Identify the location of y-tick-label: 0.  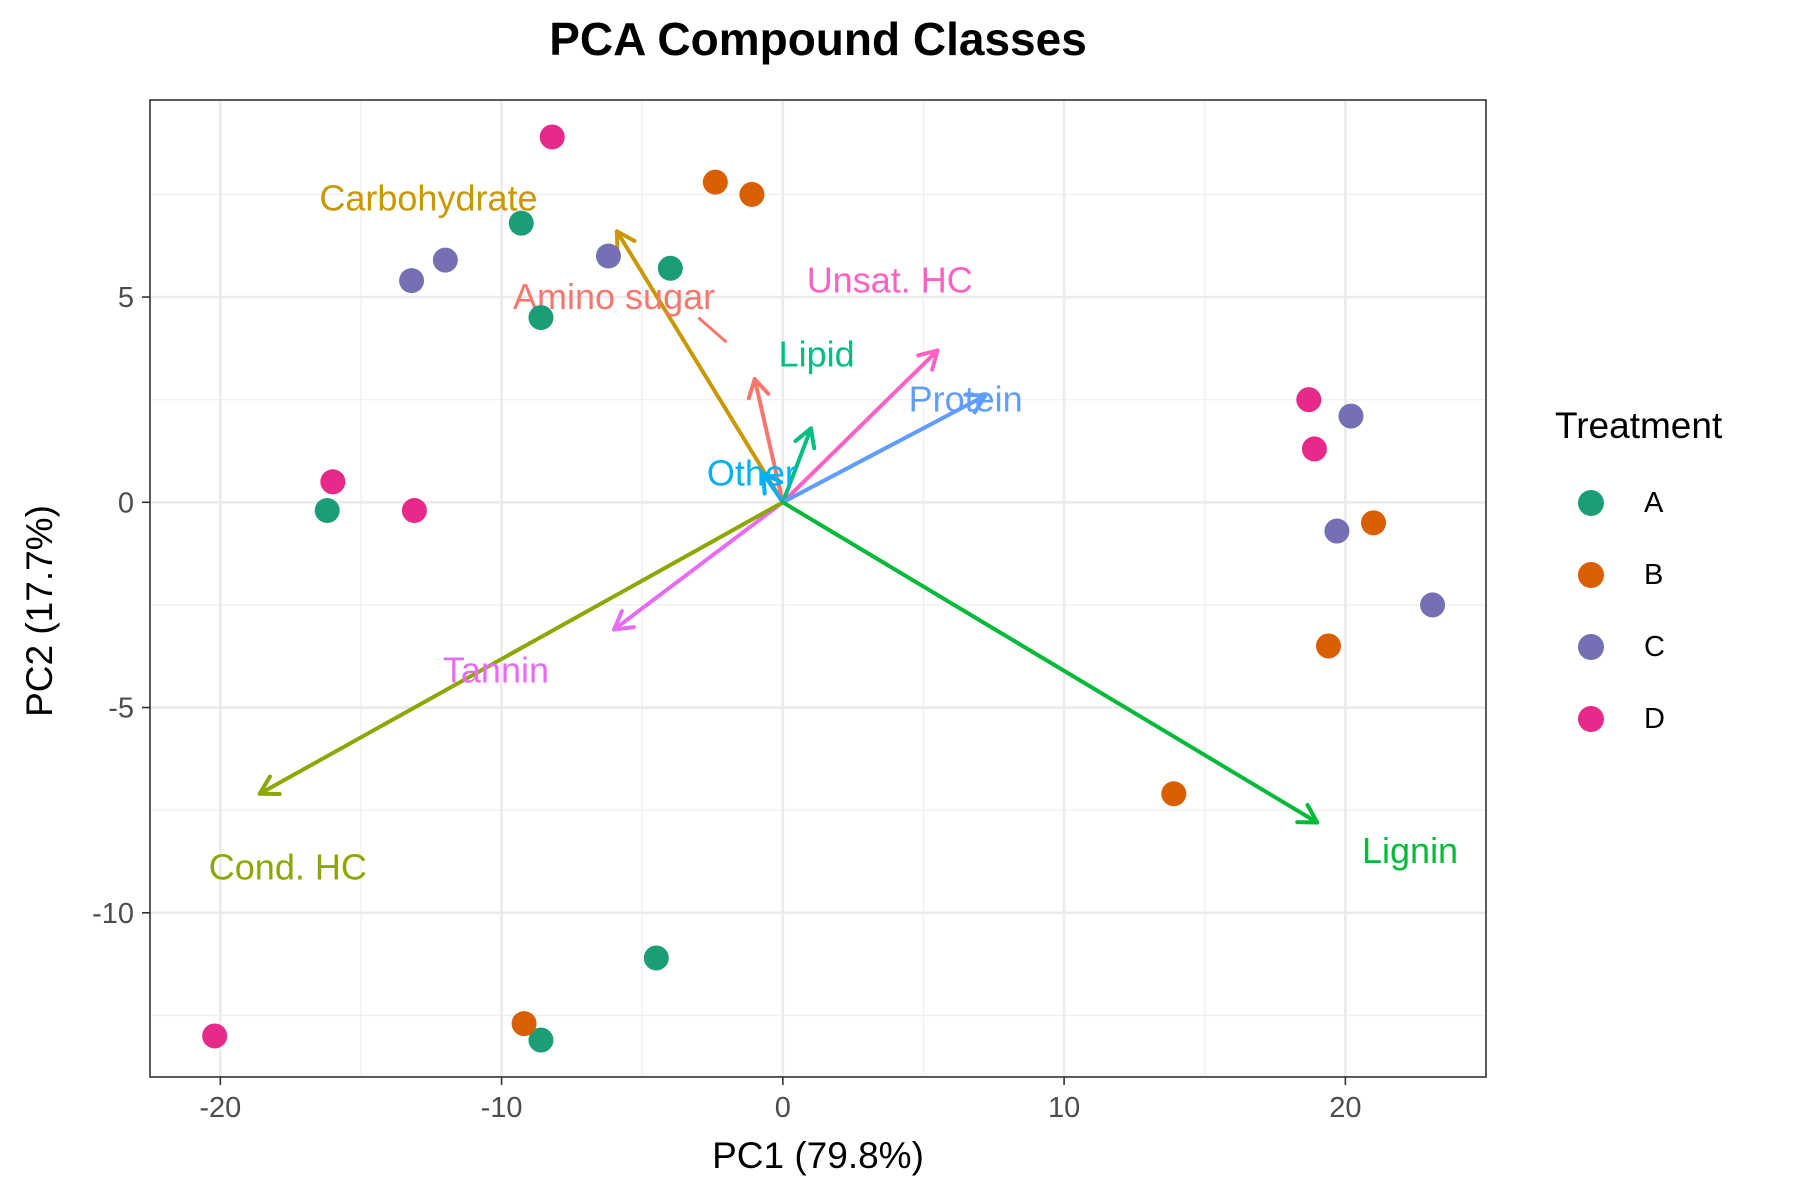
(126, 503).